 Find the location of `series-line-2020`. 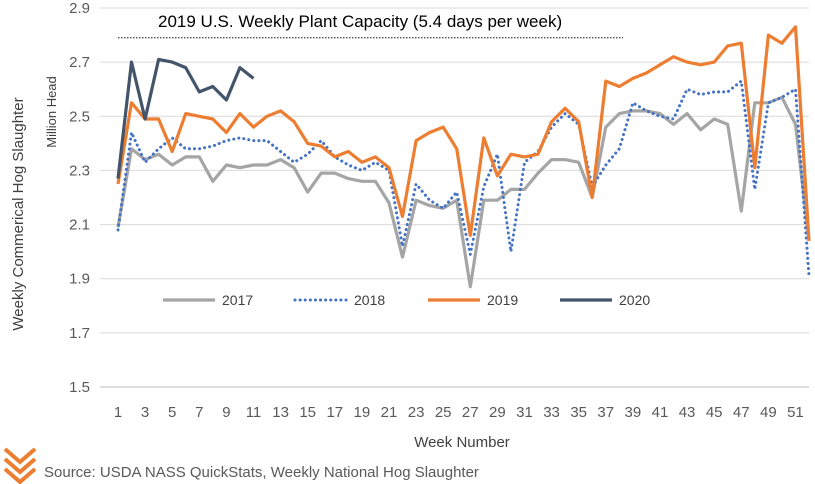

series-line-2020 is located at coordinates (185, 118).